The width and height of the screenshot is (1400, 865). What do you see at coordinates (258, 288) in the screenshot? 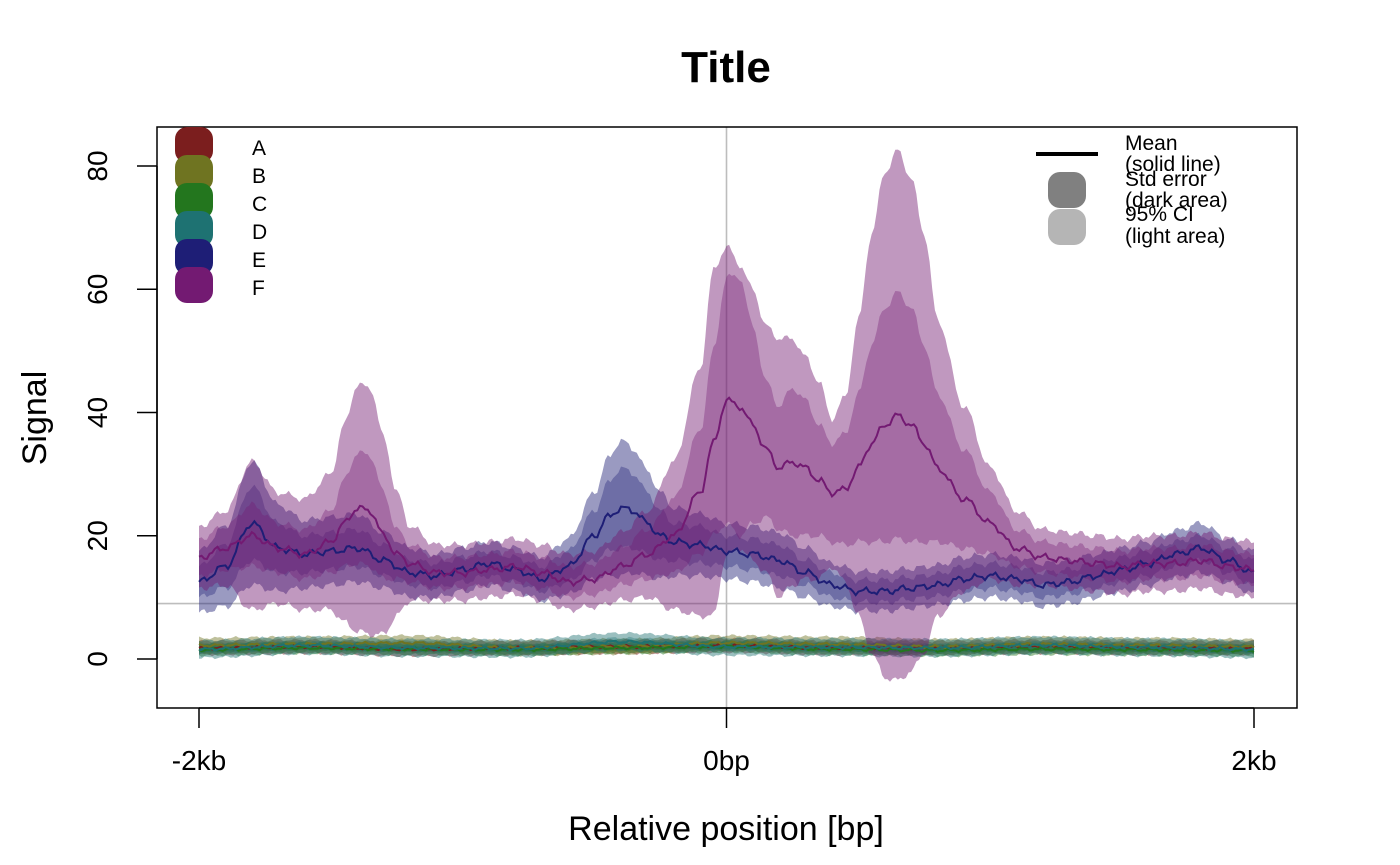
I see `legend-label-F: F` at bounding box center [258, 288].